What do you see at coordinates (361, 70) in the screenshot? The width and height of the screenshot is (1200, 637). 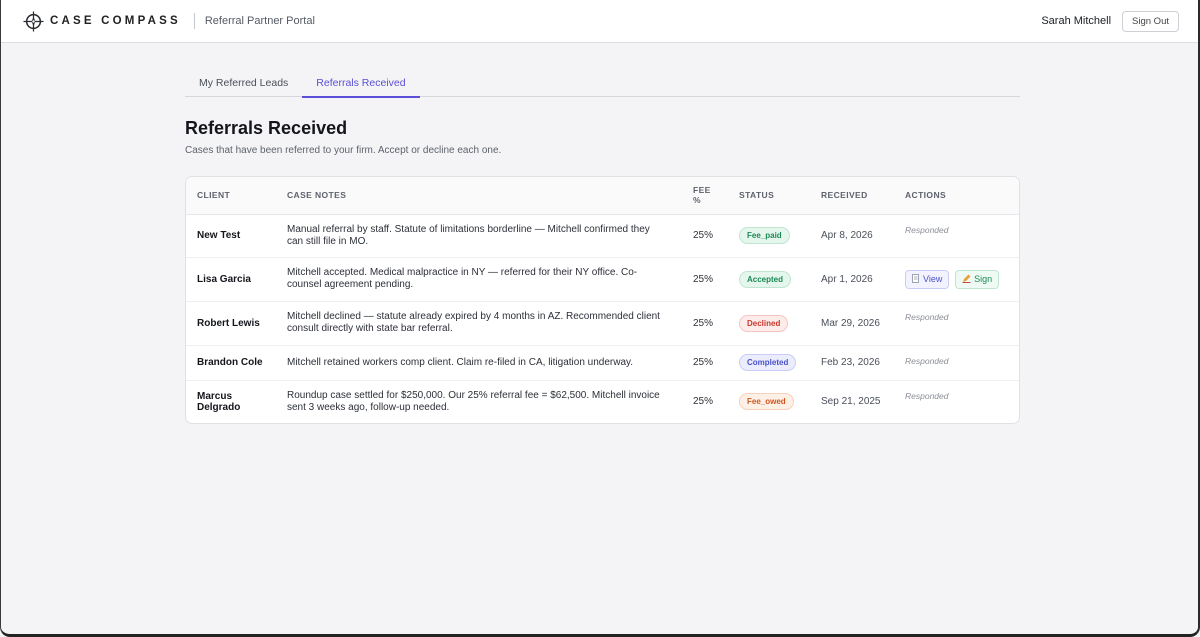 I see `tab-referrals-received: Referrals Received` at bounding box center [361, 70].